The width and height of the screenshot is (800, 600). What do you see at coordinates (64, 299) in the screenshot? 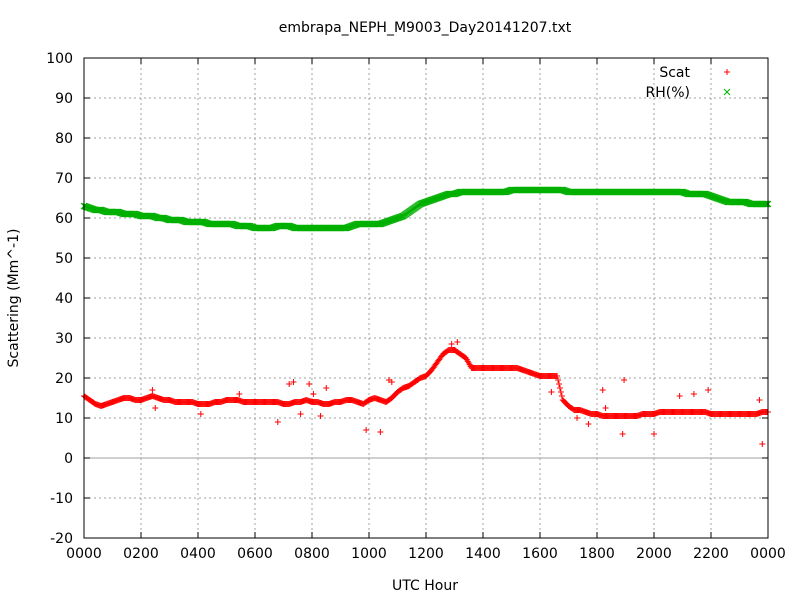
I see `y-tick-label: 40` at bounding box center [64, 299].